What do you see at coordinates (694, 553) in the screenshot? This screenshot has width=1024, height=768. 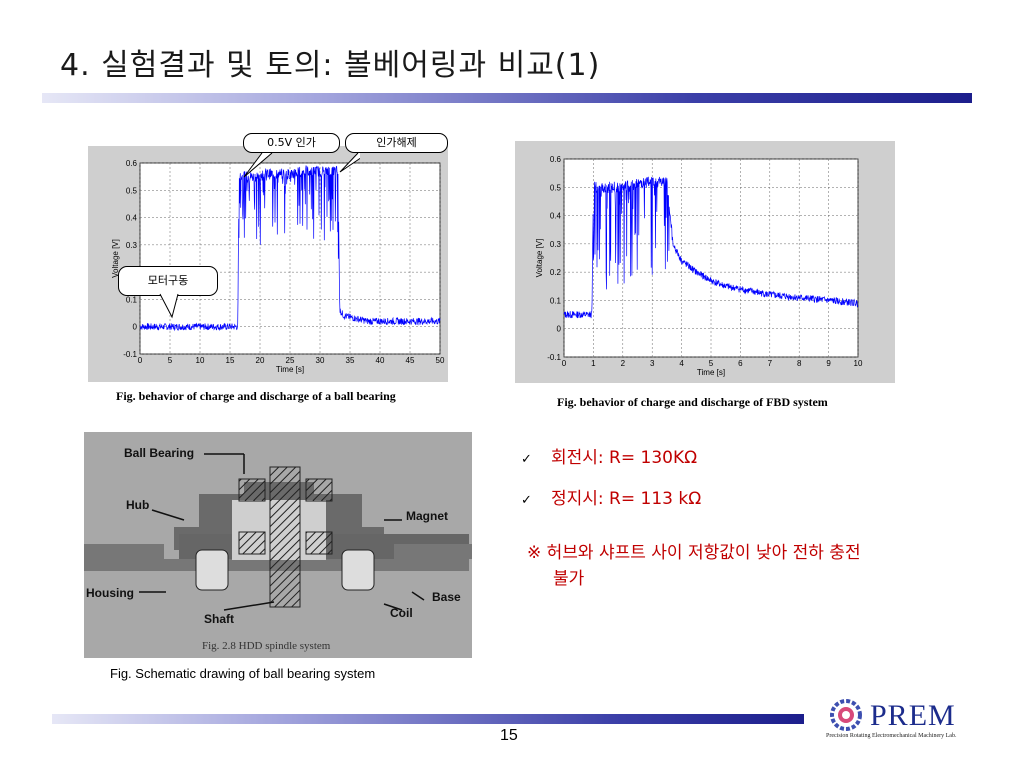 I see `result-note-line1: ※ 허브와 샤프트 사이 저항값이 낮아 전하 충전` at bounding box center [694, 553].